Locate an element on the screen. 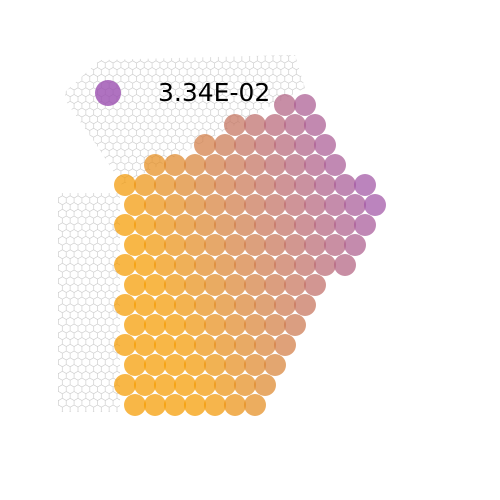 The height and width of the screenshot is (500, 500). legend-label: 3.34E-02 is located at coordinates (214, 92).